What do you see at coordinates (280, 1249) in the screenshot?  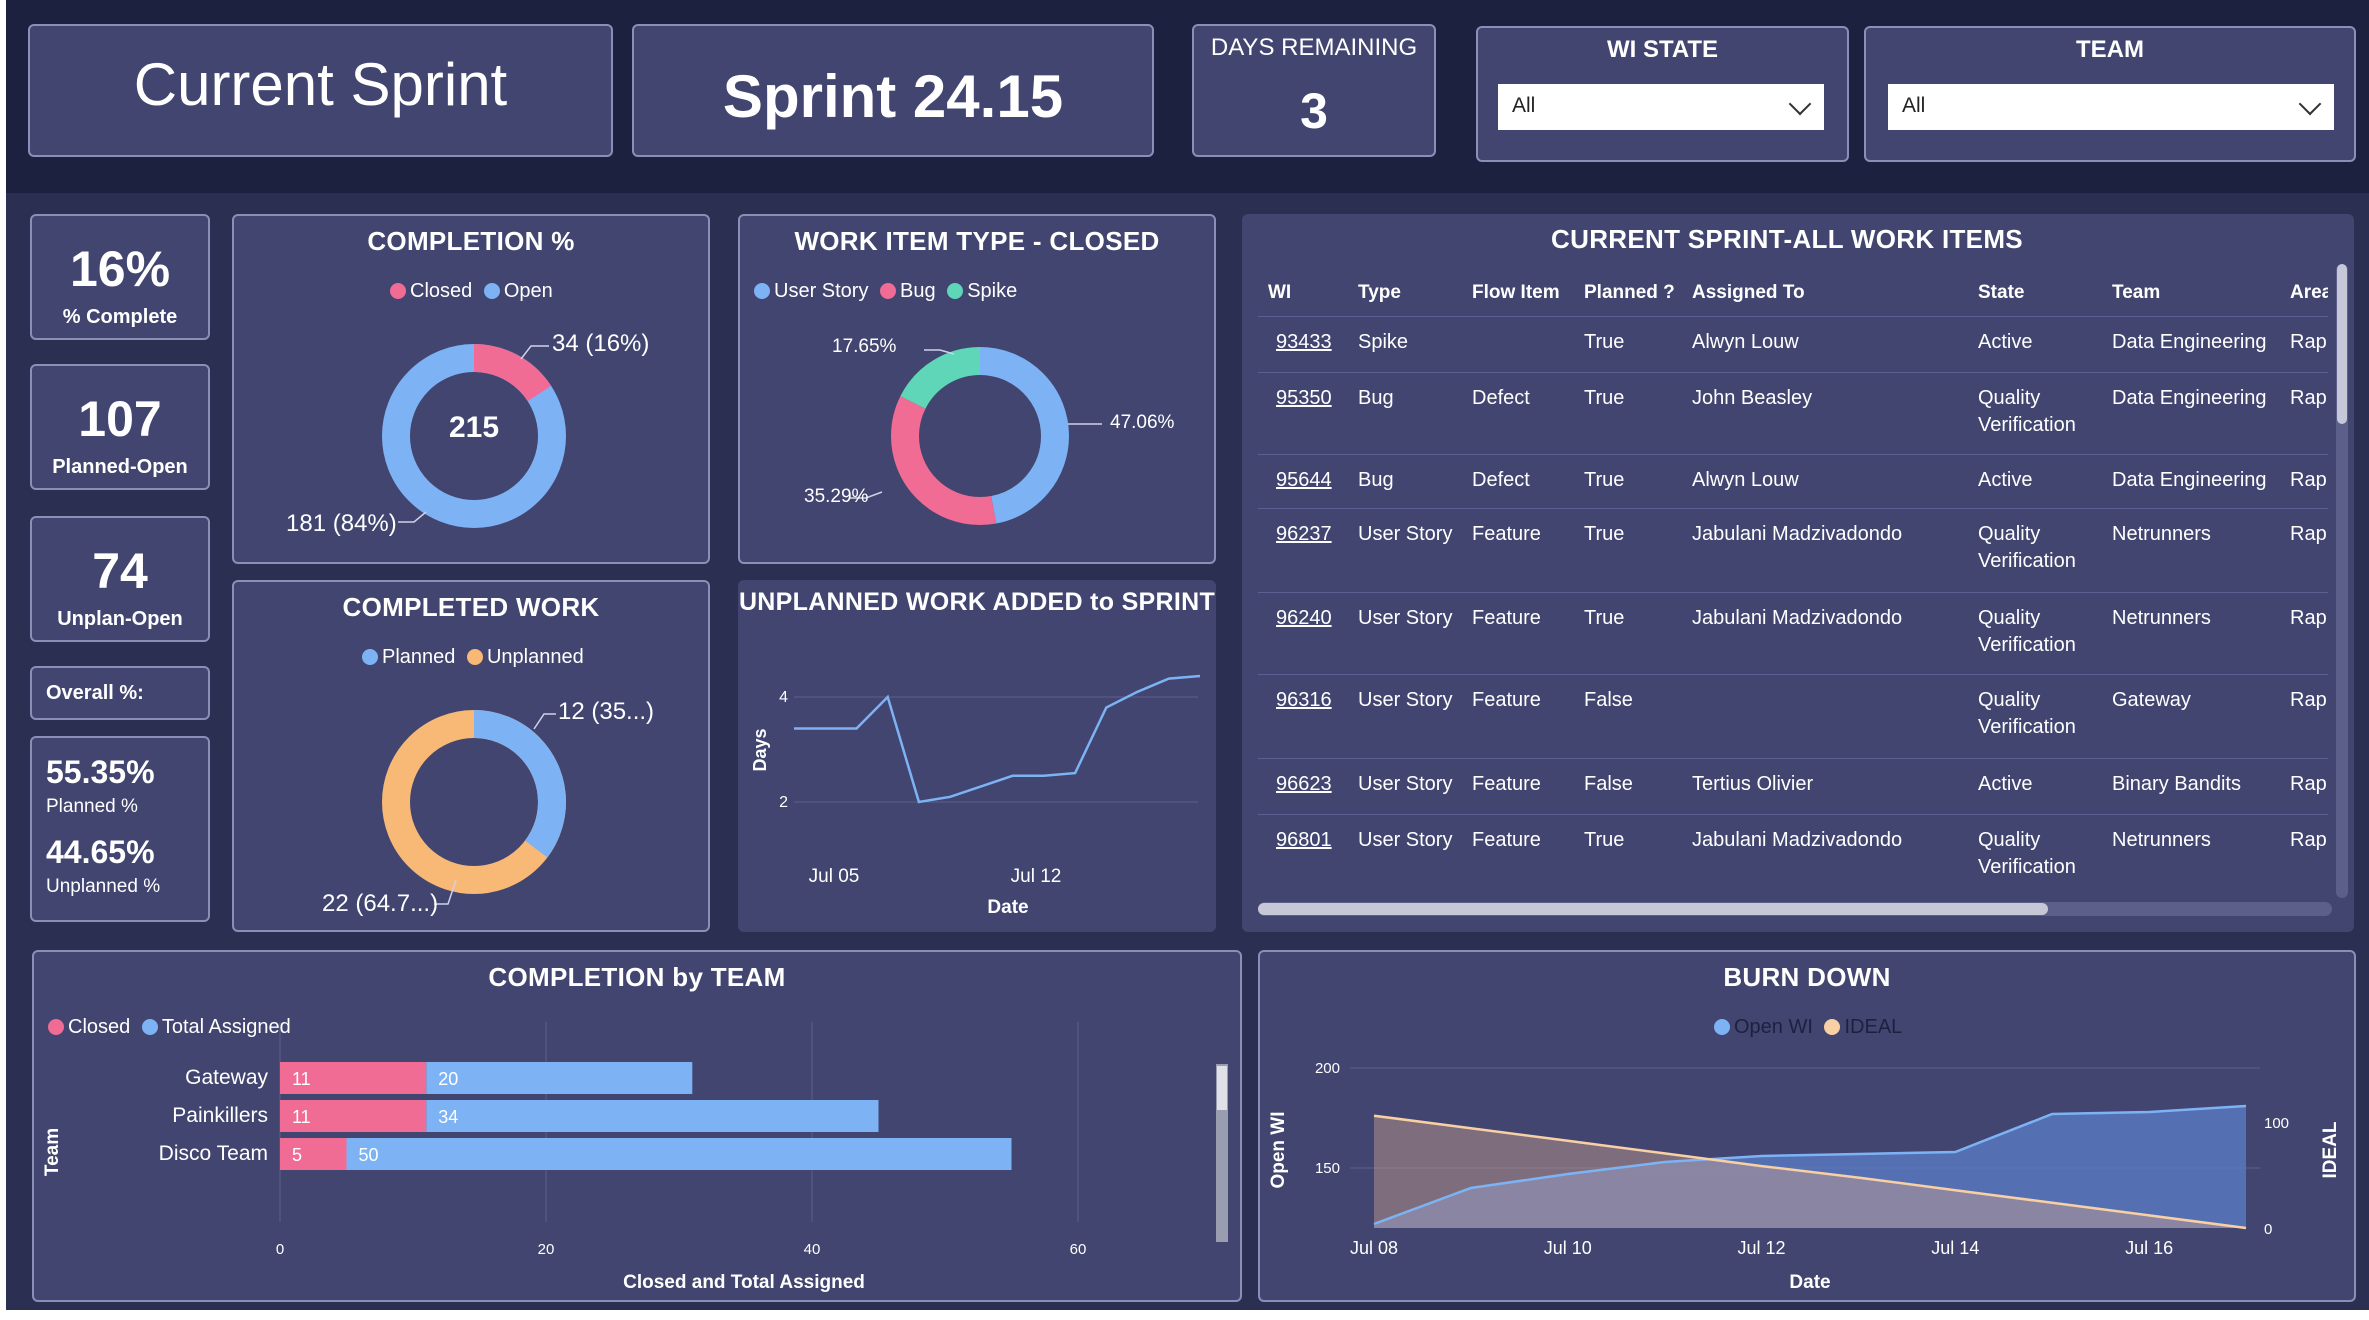 I see `x-tick-label: 0` at bounding box center [280, 1249].